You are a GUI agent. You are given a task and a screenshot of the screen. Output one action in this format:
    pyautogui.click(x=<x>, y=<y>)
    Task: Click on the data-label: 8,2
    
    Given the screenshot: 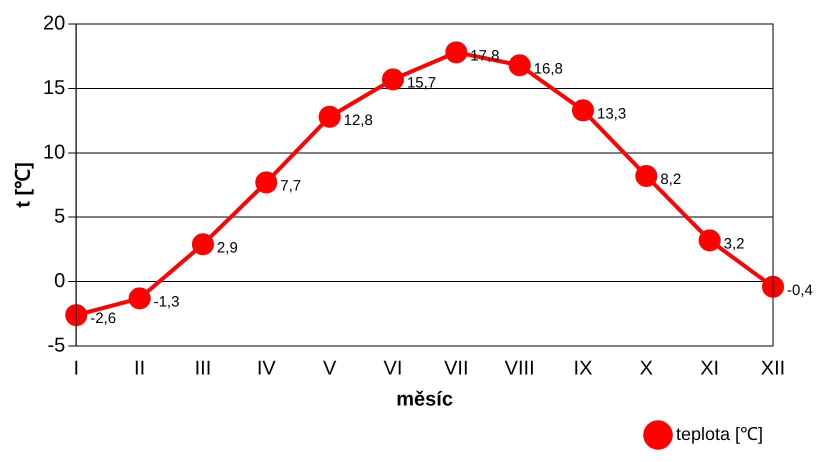 What is the action you would take?
    pyautogui.click(x=671, y=179)
    